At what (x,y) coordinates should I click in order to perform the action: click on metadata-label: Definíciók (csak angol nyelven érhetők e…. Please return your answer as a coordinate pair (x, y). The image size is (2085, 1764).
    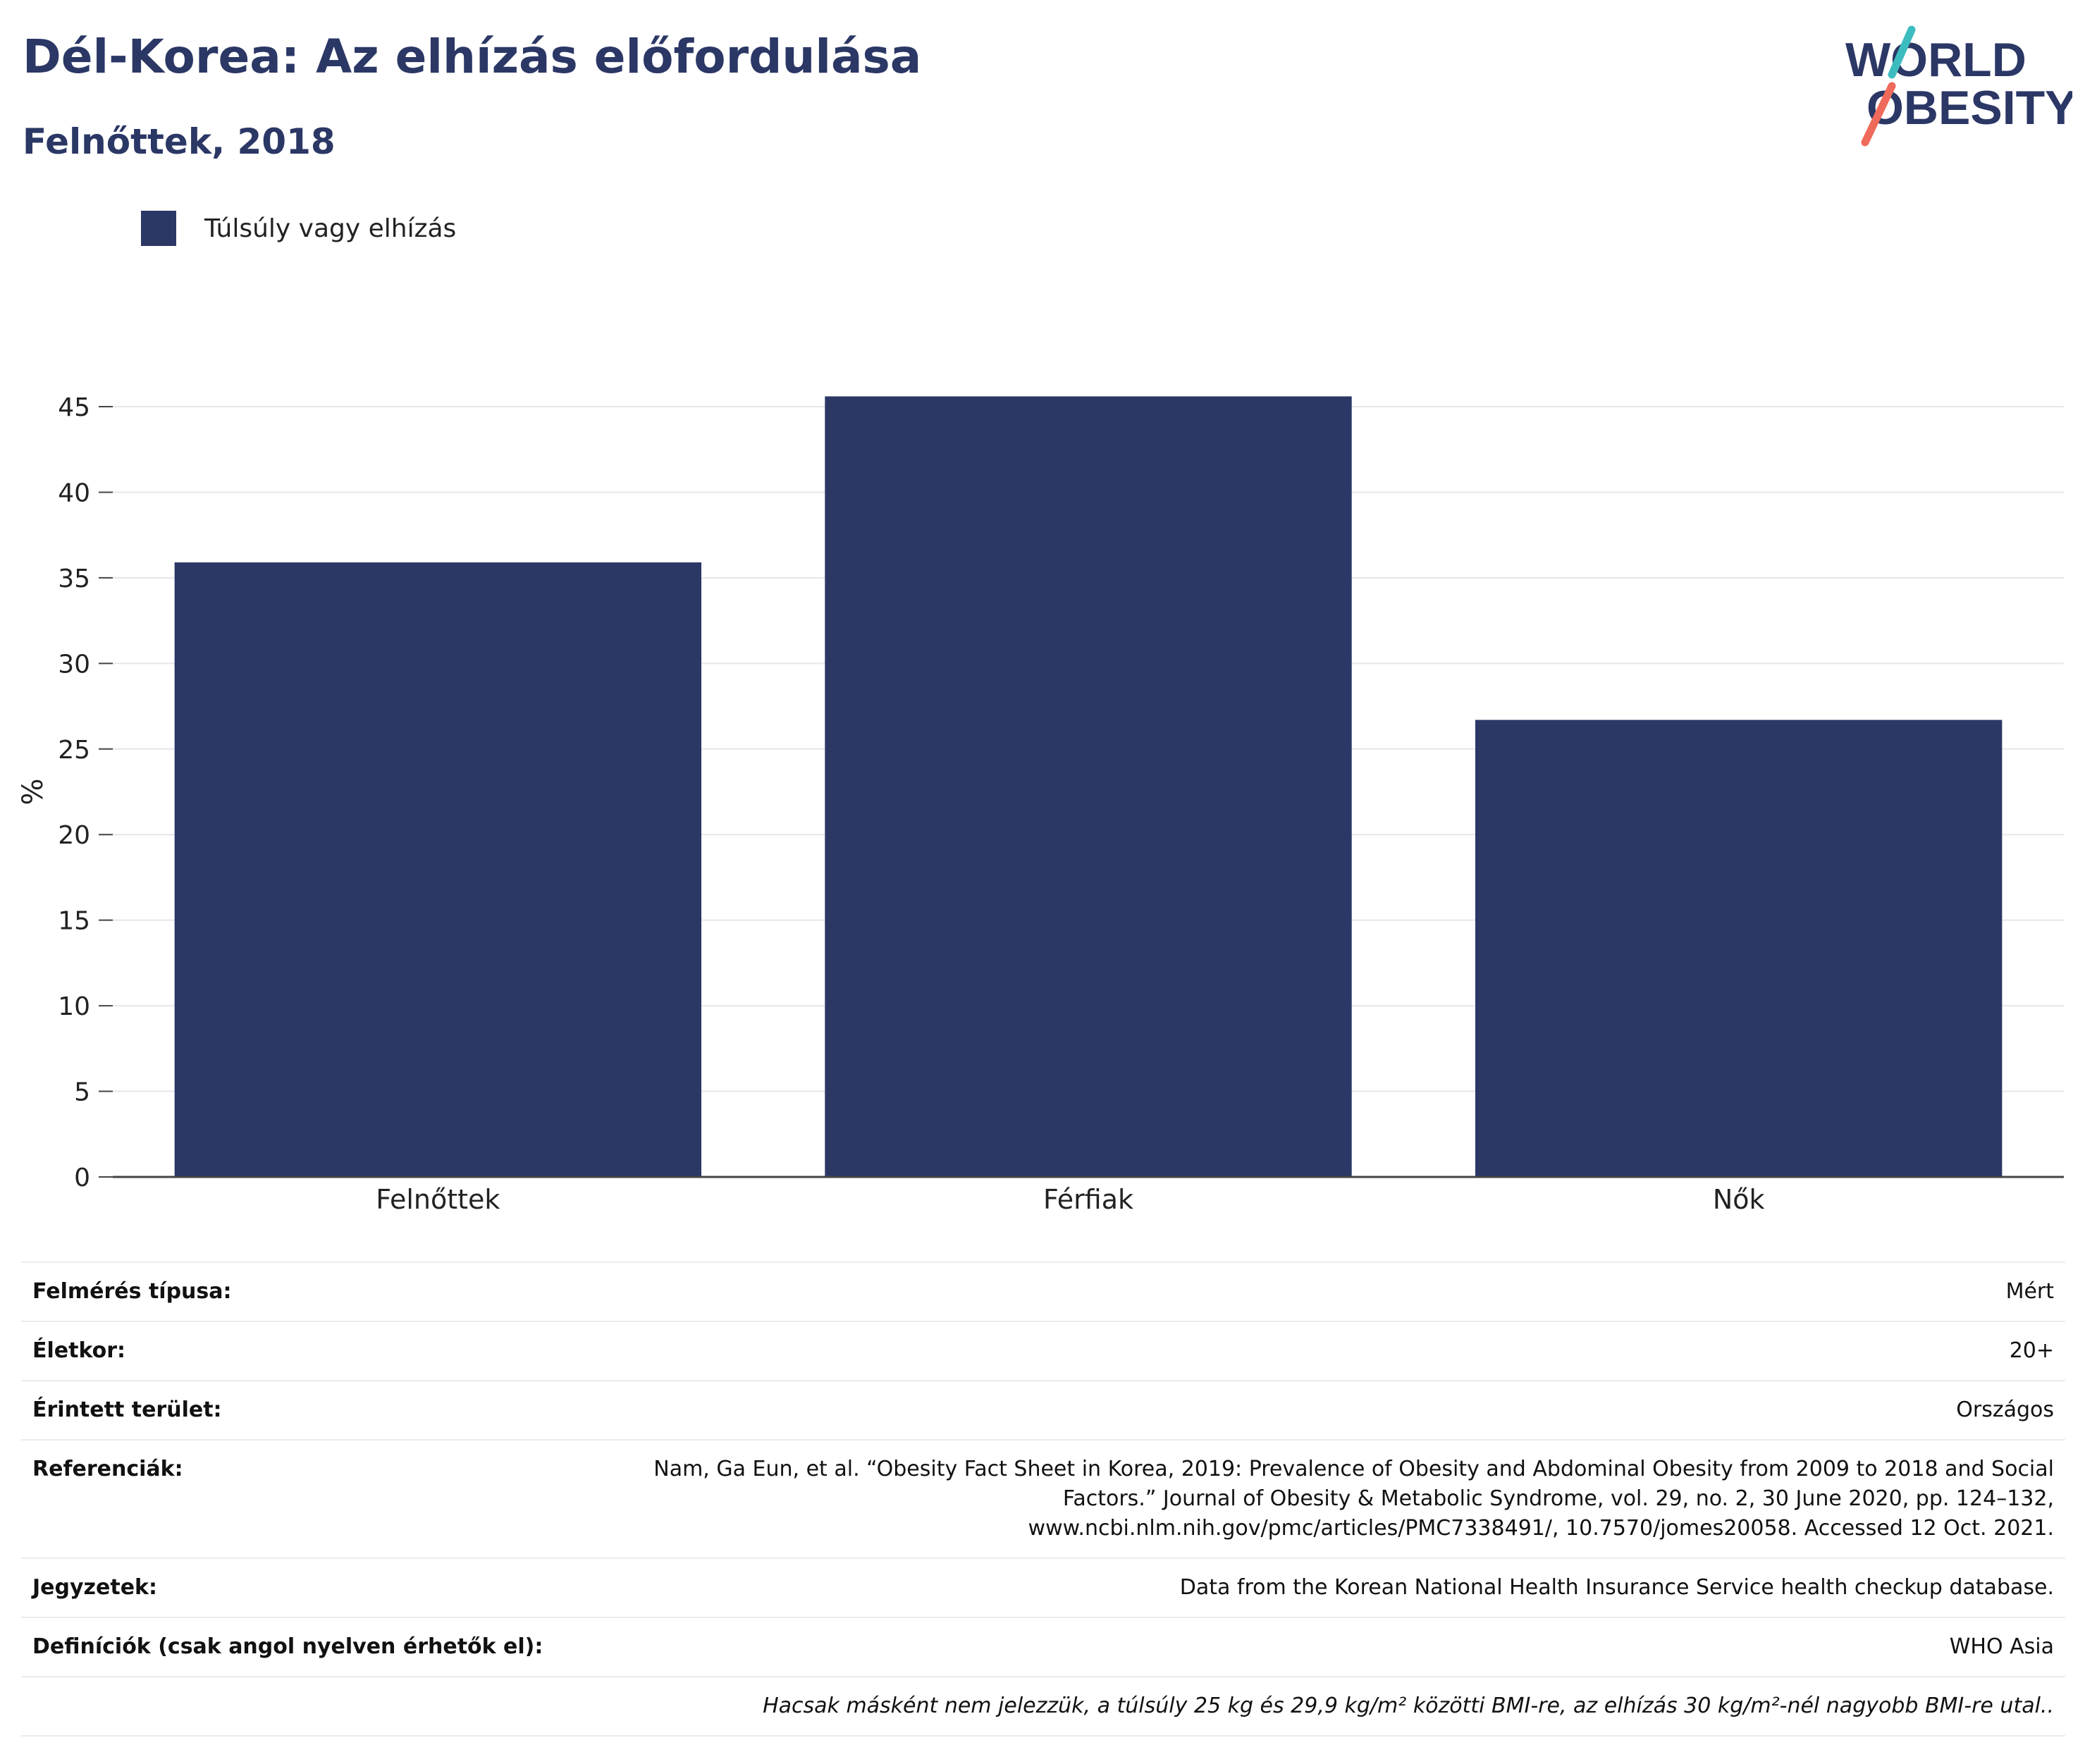
    Looking at the image, I should click on (300, 1647).